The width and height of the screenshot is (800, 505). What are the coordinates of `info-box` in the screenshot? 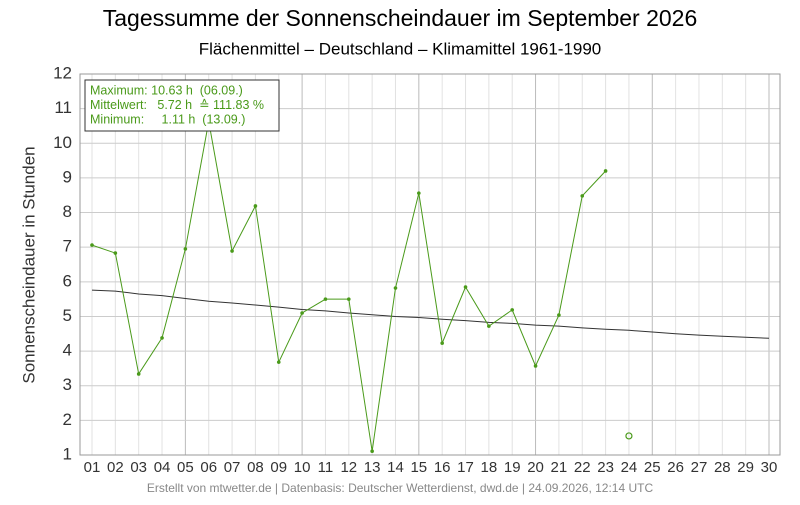 It's located at (182, 105).